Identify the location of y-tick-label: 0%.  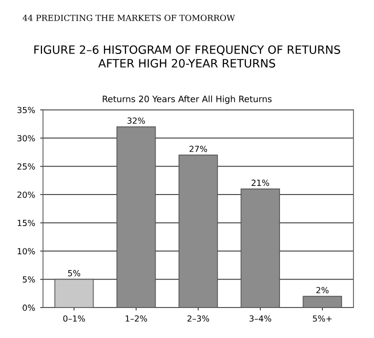
(28, 307).